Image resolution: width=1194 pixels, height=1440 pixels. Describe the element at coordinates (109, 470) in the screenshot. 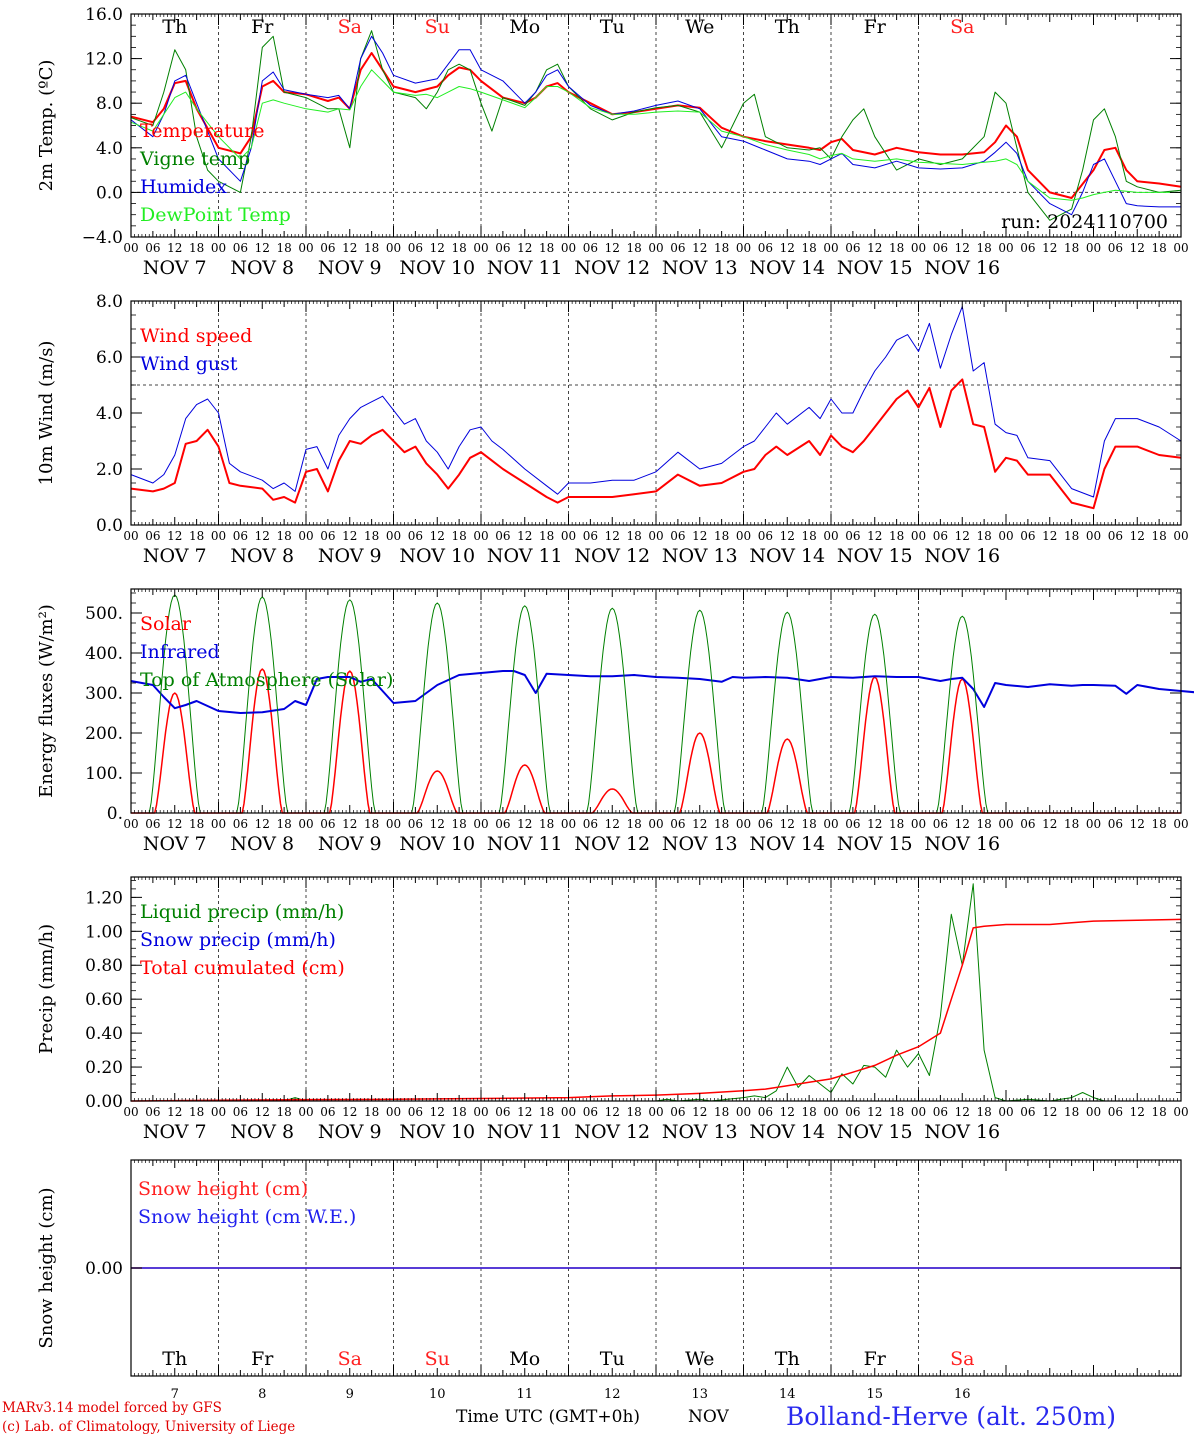

I see `y-tick-label: 2.0` at that location.